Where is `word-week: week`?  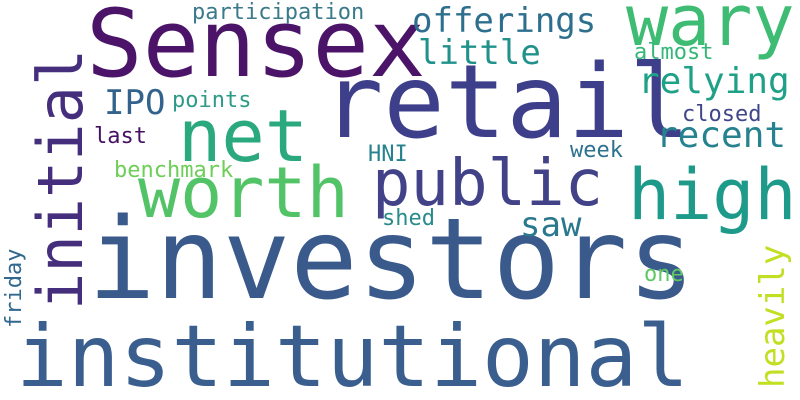
word-week: week is located at coordinates (596, 150).